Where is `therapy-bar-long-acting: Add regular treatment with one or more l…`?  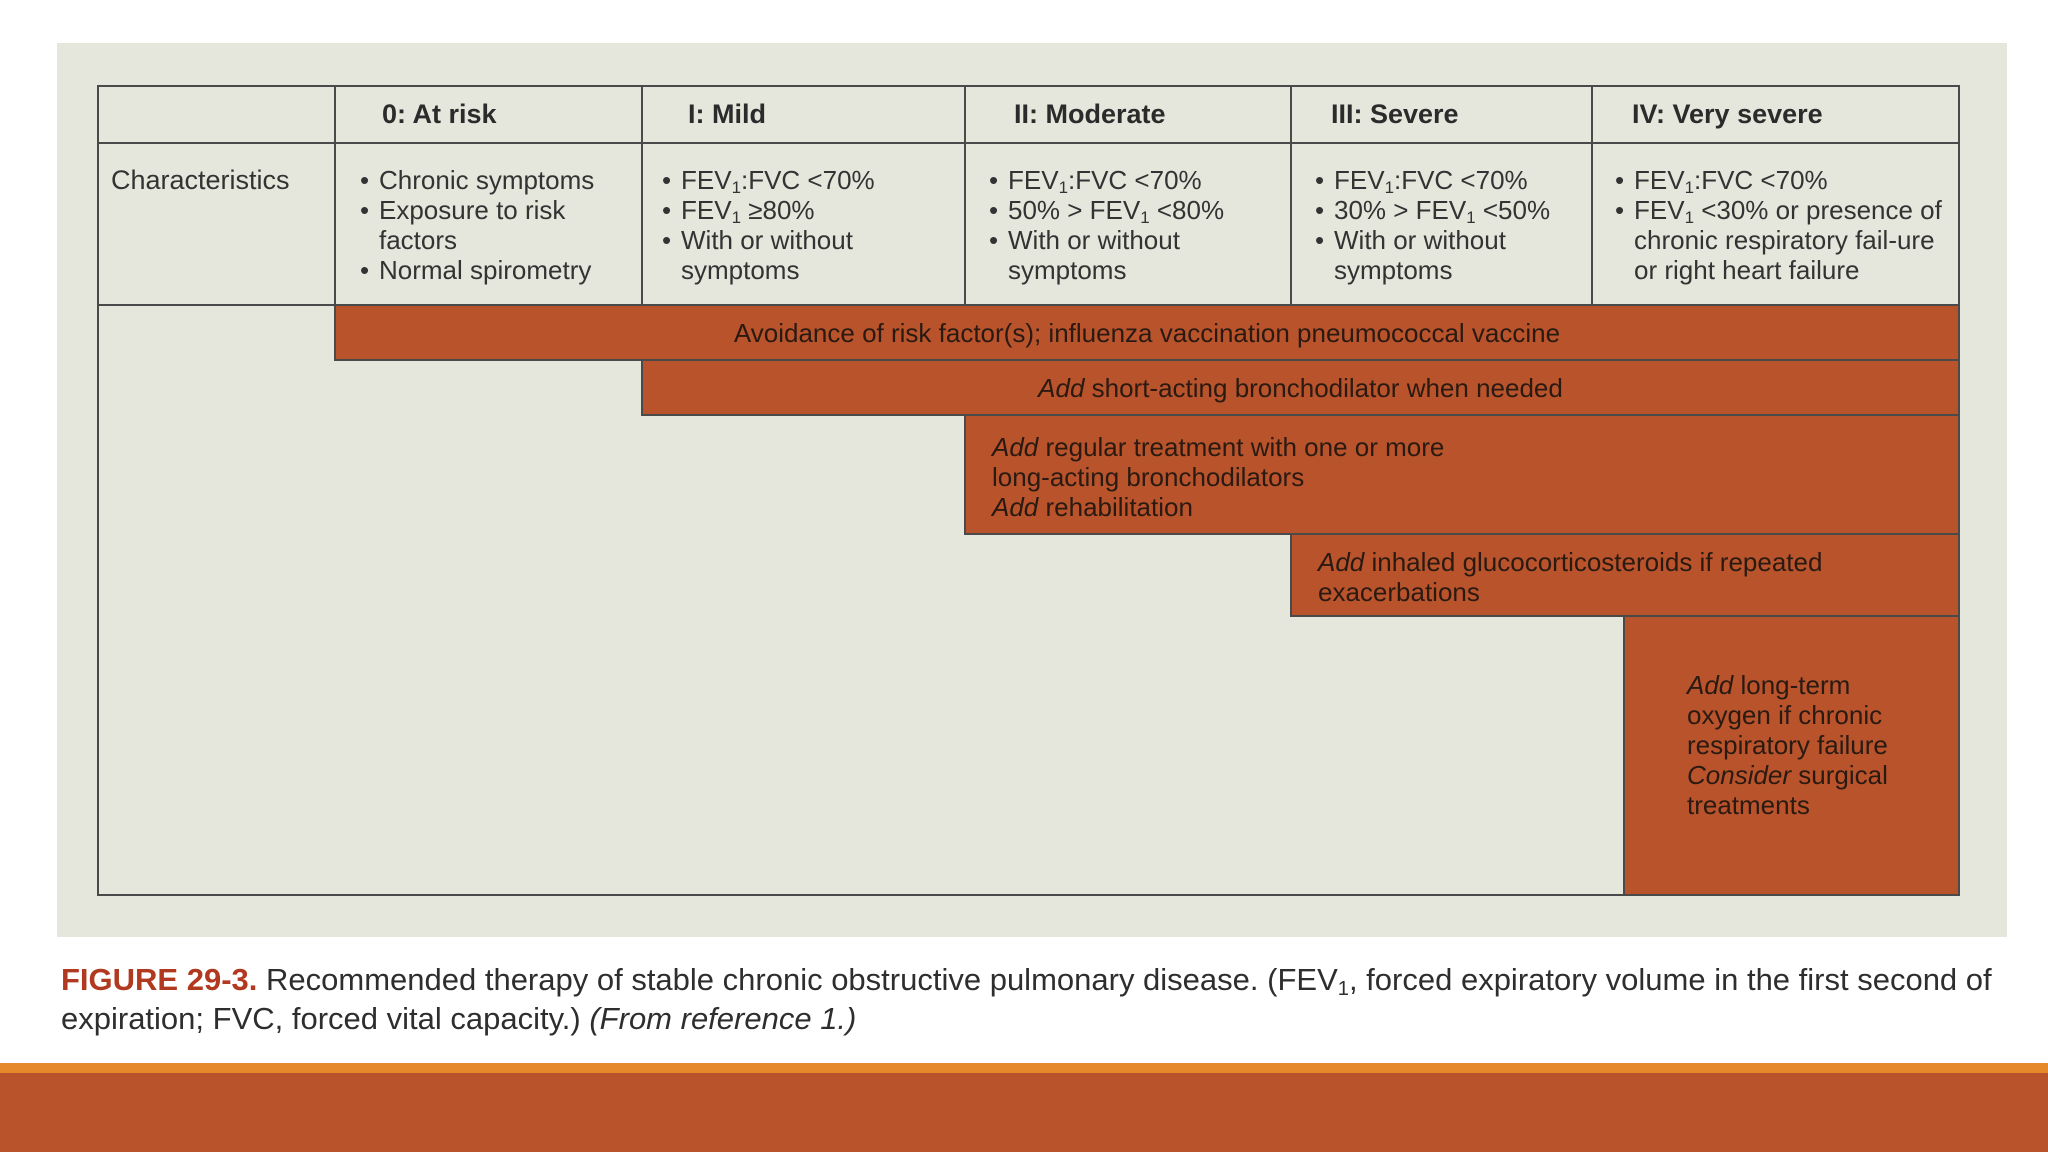 therapy-bar-long-acting: Add regular treatment with one or more l… is located at coordinates (1462, 474).